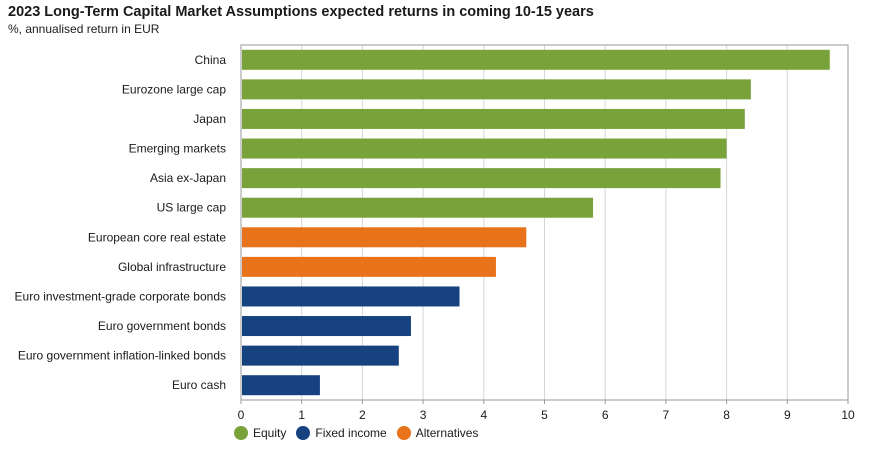 This screenshot has height=459, width=869. Describe the element at coordinates (211, 60) in the screenshot. I see `category-label: China` at that location.